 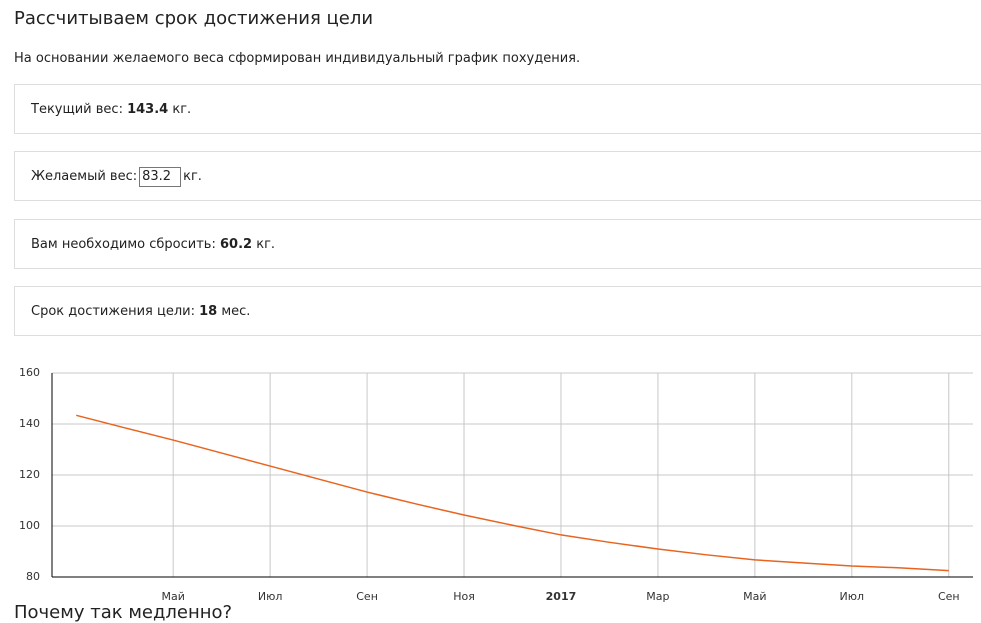 I want to click on x-tick-label: Ноя, so click(x=464, y=596).